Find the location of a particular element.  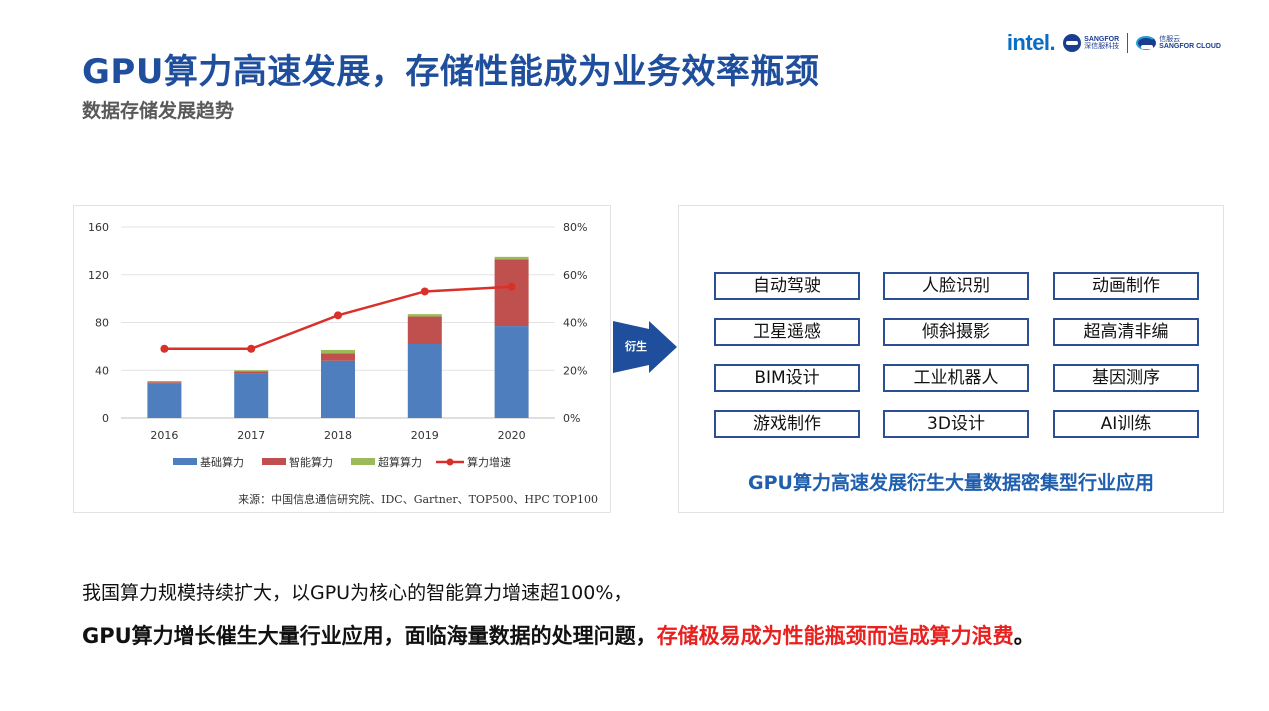

derive-arrow-icon is located at coordinates (645, 347).